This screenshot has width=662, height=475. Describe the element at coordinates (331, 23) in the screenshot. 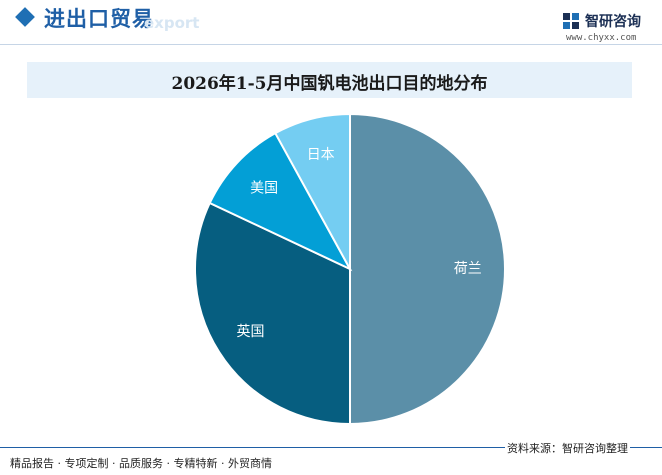

I see `header: 进出口贸易 export 智研咨询 www.chyxx.com` at that location.